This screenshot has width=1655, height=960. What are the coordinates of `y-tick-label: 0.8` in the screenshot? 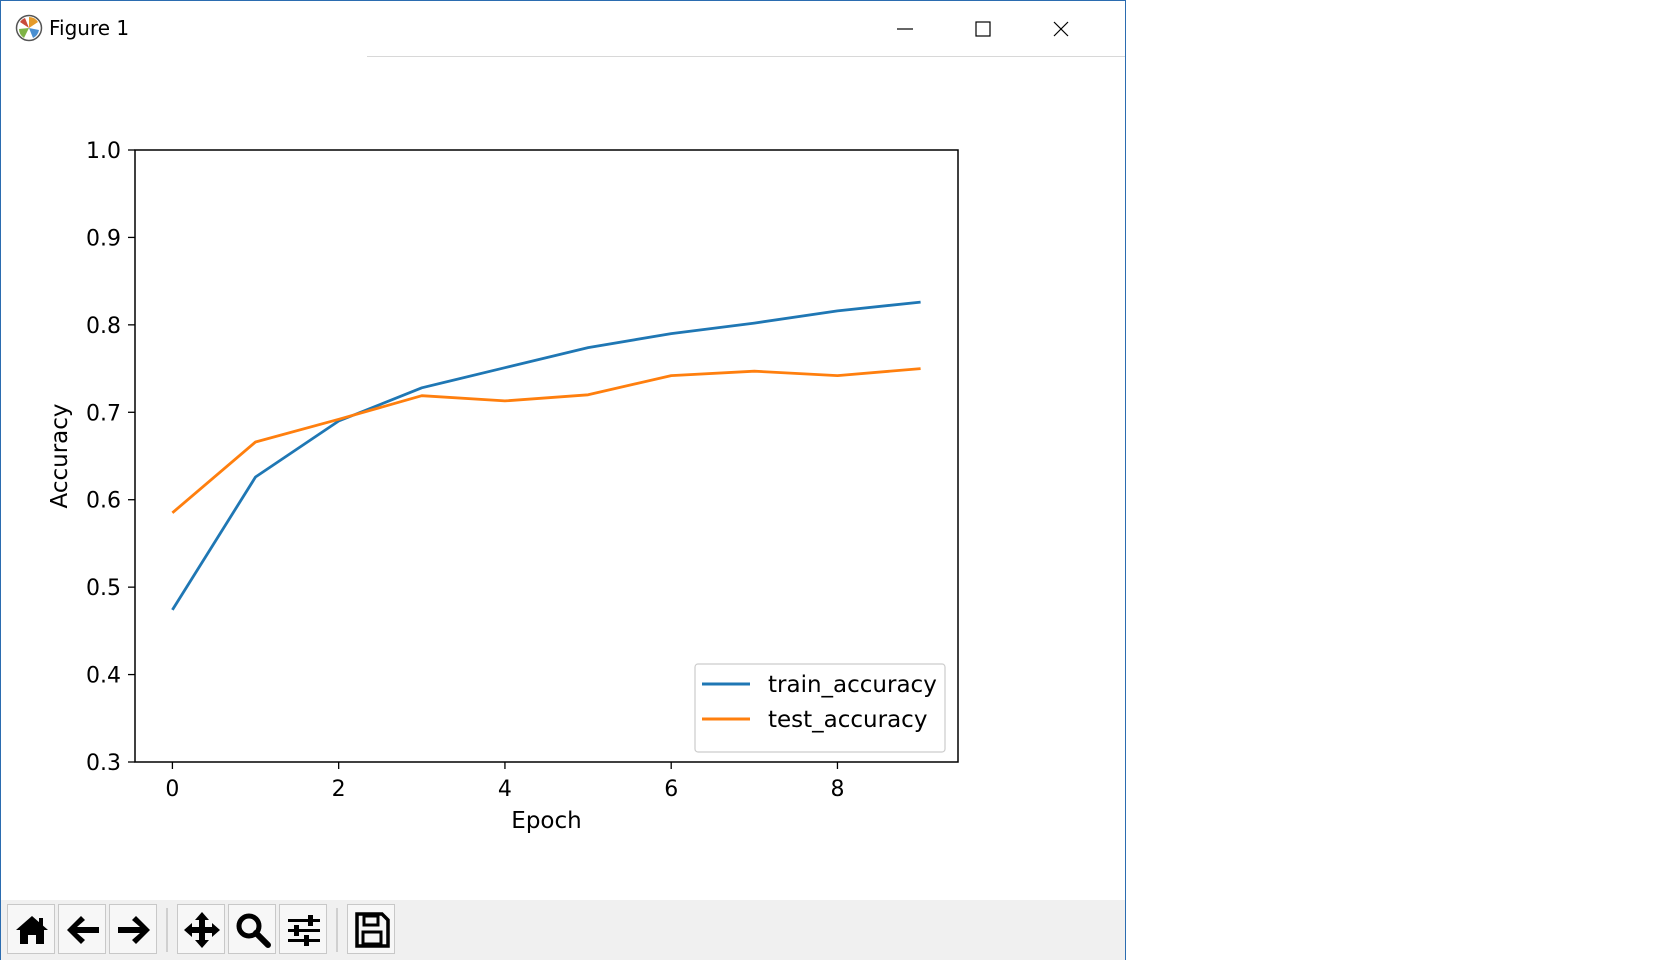 It's located at (103, 326).